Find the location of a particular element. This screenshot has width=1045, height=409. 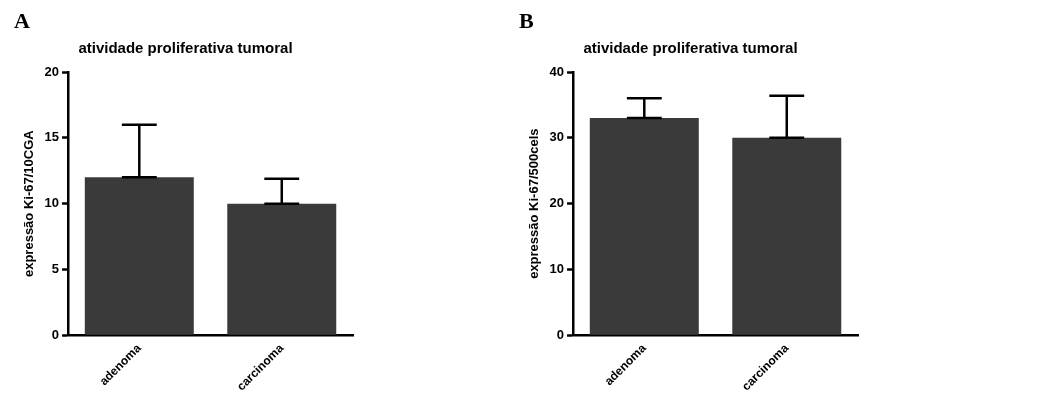

y-tick-label: 40 is located at coordinates (557, 71).